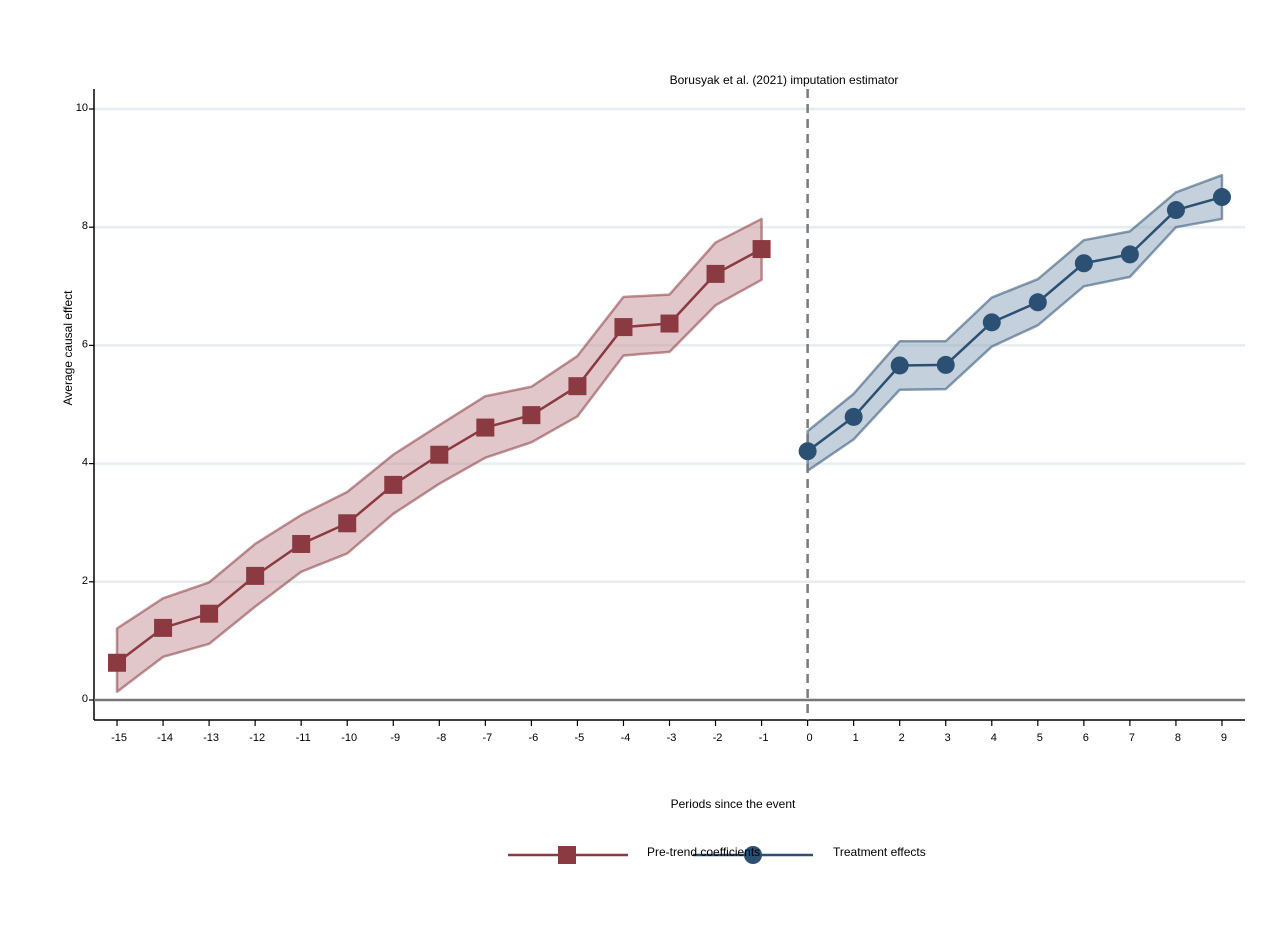 Image resolution: width=1279 pixels, height=930 pixels. What do you see at coordinates (85, 581) in the screenshot?
I see `y-tick-label-2: 2` at bounding box center [85, 581].